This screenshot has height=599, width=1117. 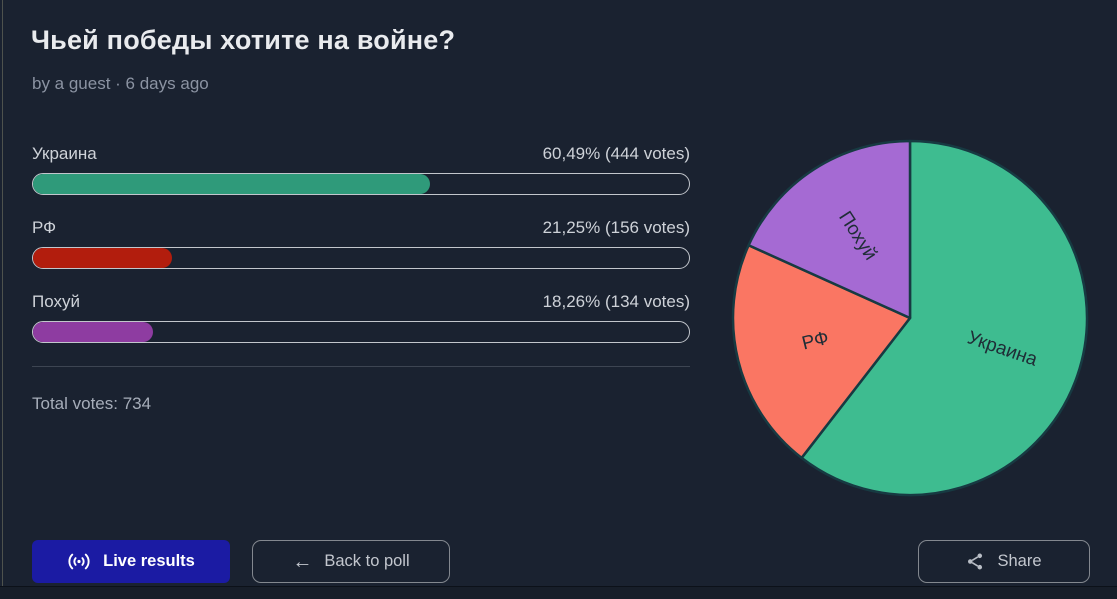 I want to click on live-results-label: Live results, so click(x=149, y=561).